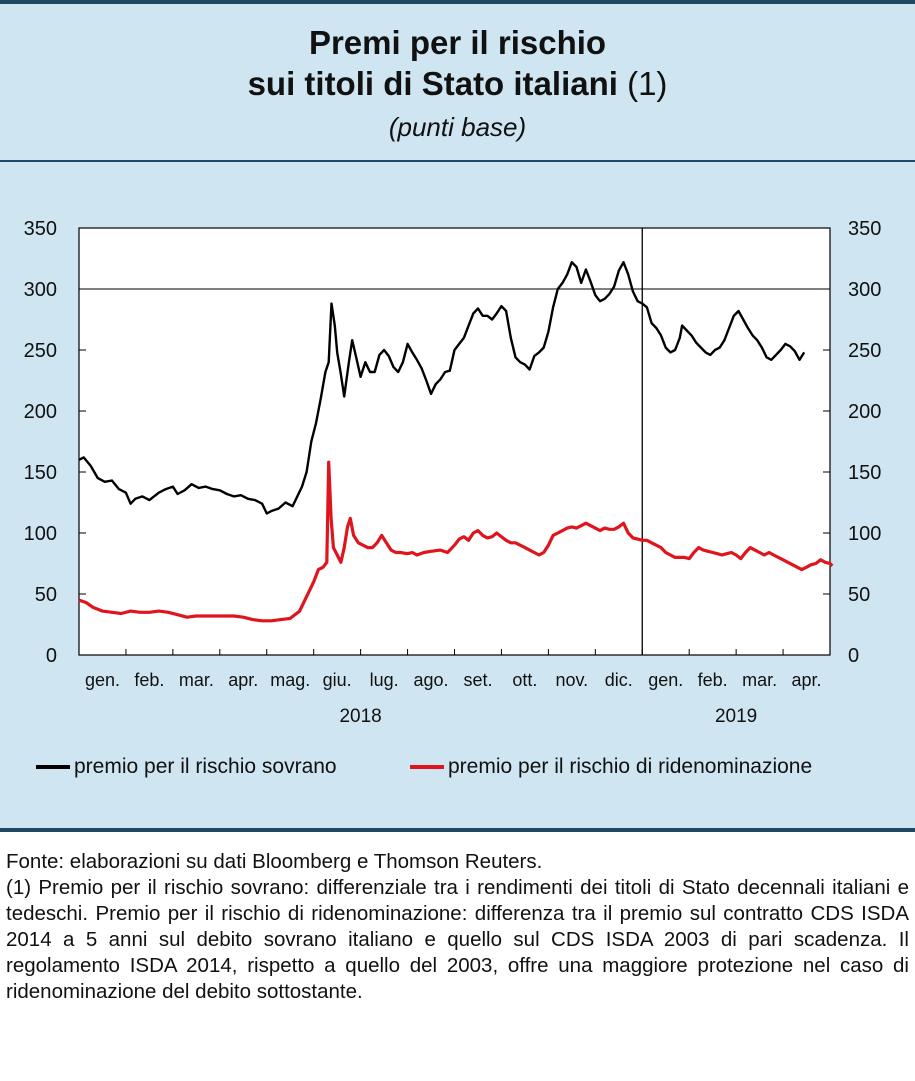 The height and width of the screenshot is (1081, 915). I want to click on legend-item-redenomination: premio per il rischio di ridenominazione, so click(611, 767).